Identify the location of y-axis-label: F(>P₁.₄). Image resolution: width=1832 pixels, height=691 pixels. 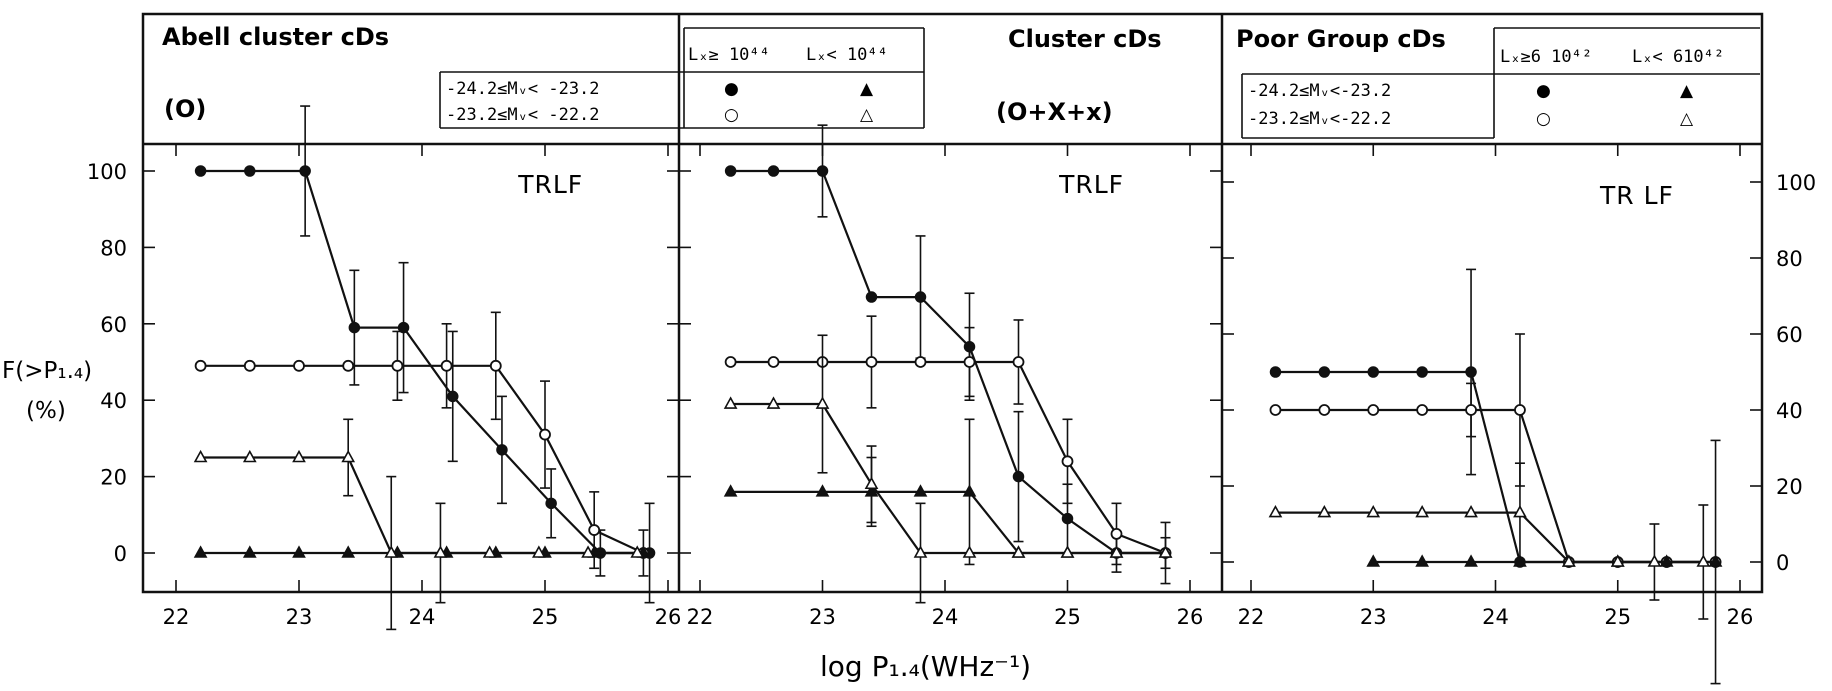
(47, 371).